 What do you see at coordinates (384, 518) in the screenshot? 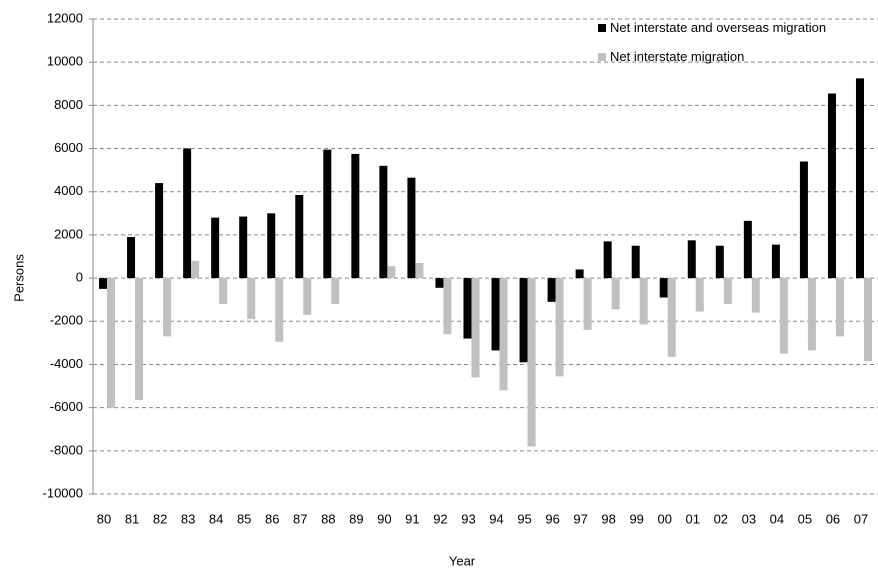
I see `x-tick-label: 90` at bounding box center [384, 518].